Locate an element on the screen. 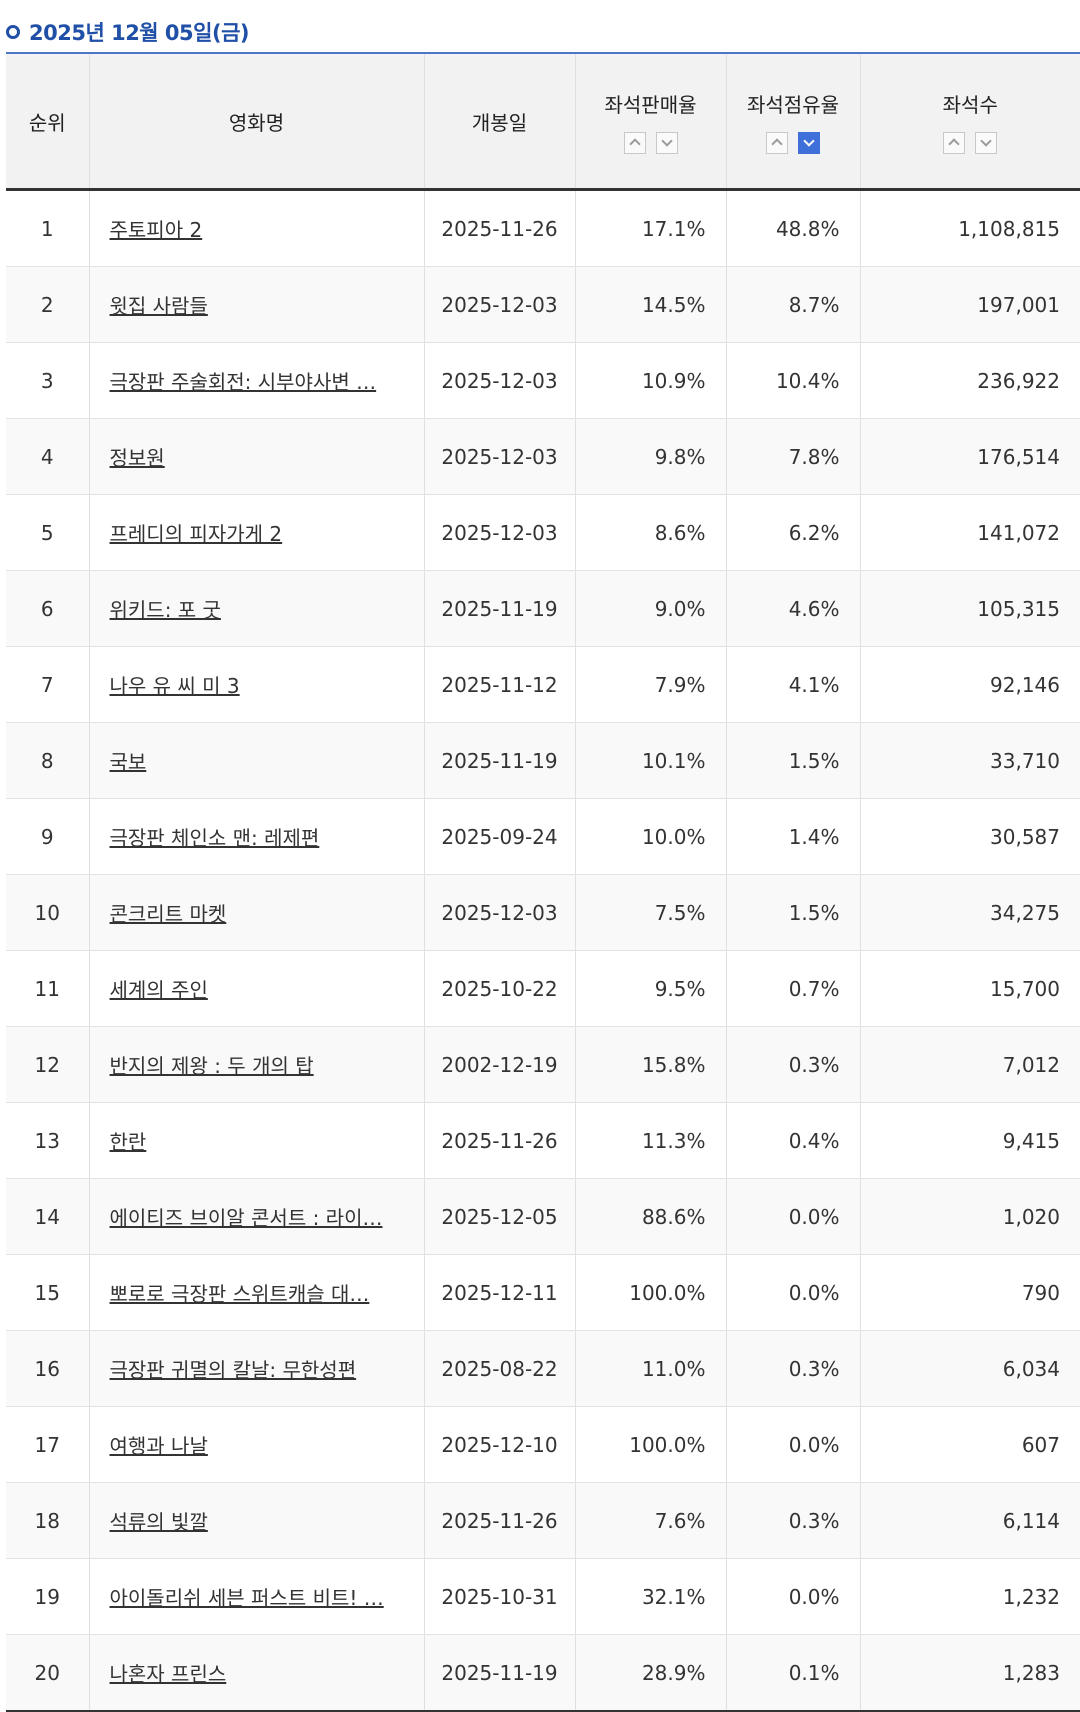 The image size is (1080, 1712). seat-sales-rate-cell: 9.5% is located at coordinates (650, 988).